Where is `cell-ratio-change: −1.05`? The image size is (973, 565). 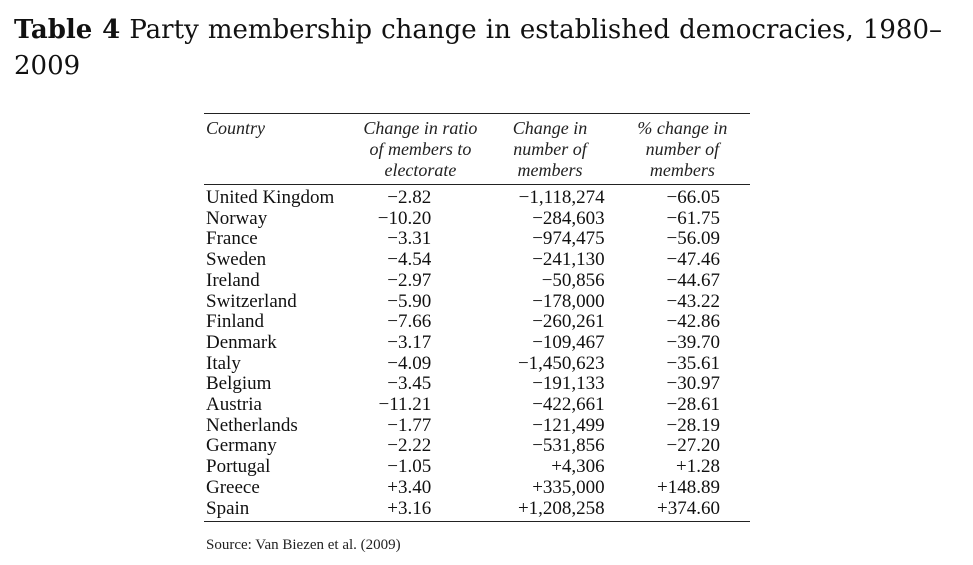
cell-ratio-change: −1.05 is located at coordinates (409, 467).